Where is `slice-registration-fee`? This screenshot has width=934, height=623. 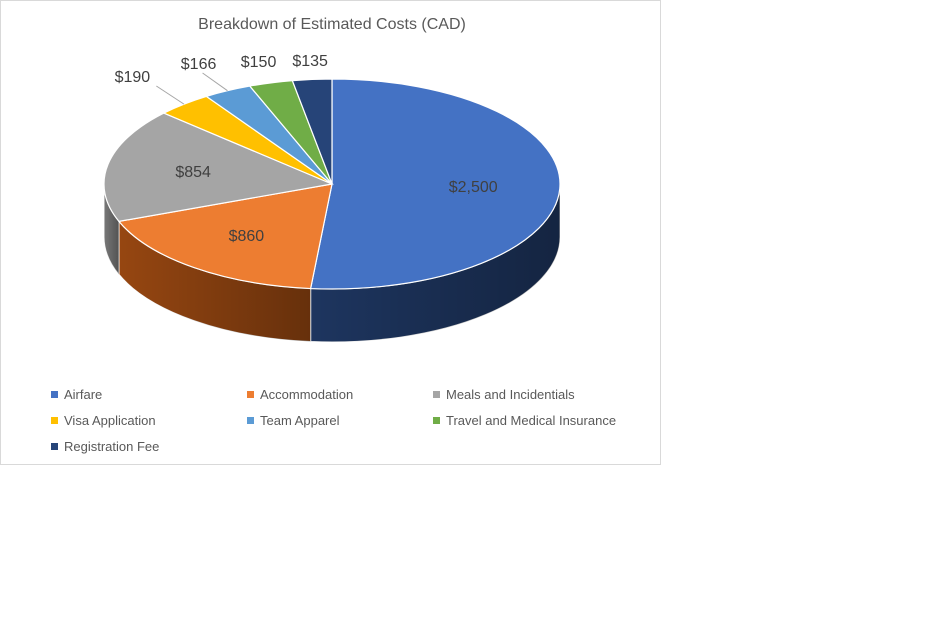 slice-registration-fee is located at coordinates (312, 131).